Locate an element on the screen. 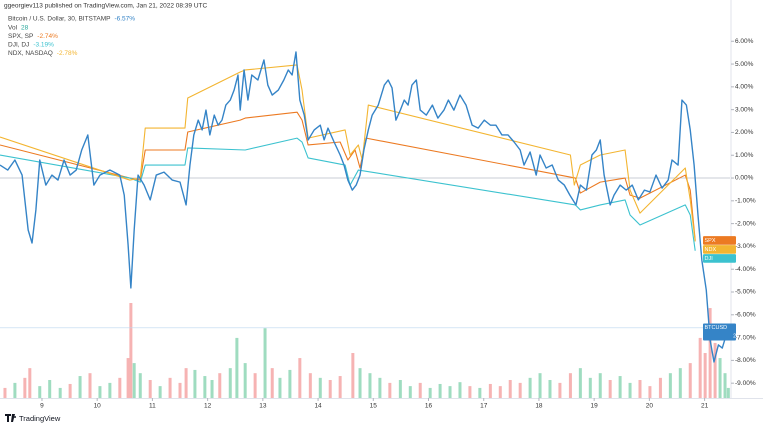 The width and height of the screenshot is (763, 428). x-tick-label: 20 is located at coordinates (650, 406).